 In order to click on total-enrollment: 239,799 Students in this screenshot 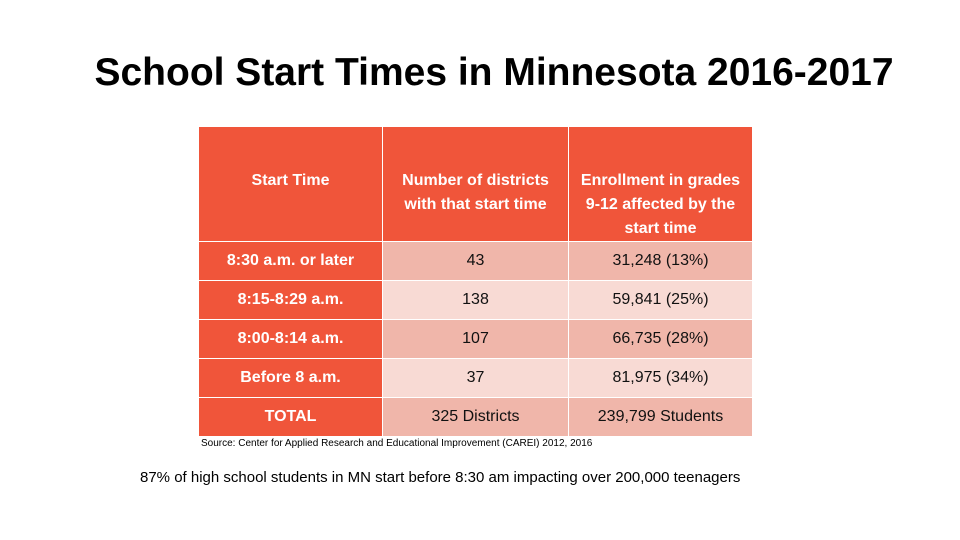, I will do `click(660, 417)`.